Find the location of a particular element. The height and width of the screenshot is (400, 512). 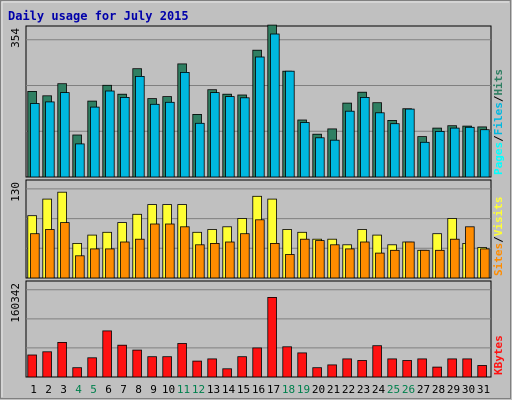

ylabel-pages: Pages is located at coordinates (498, 158).